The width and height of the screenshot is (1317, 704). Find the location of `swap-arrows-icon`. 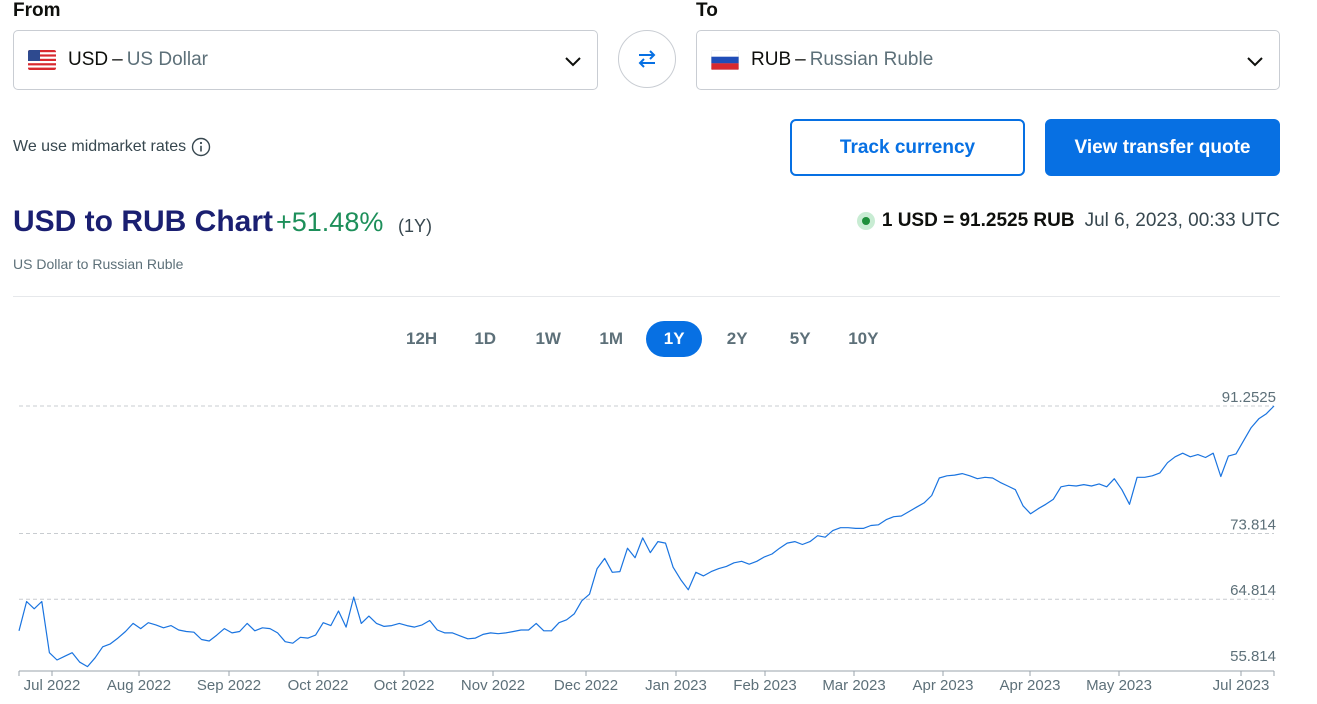

swap-arrows-icon is located at coordinates (647, 59).